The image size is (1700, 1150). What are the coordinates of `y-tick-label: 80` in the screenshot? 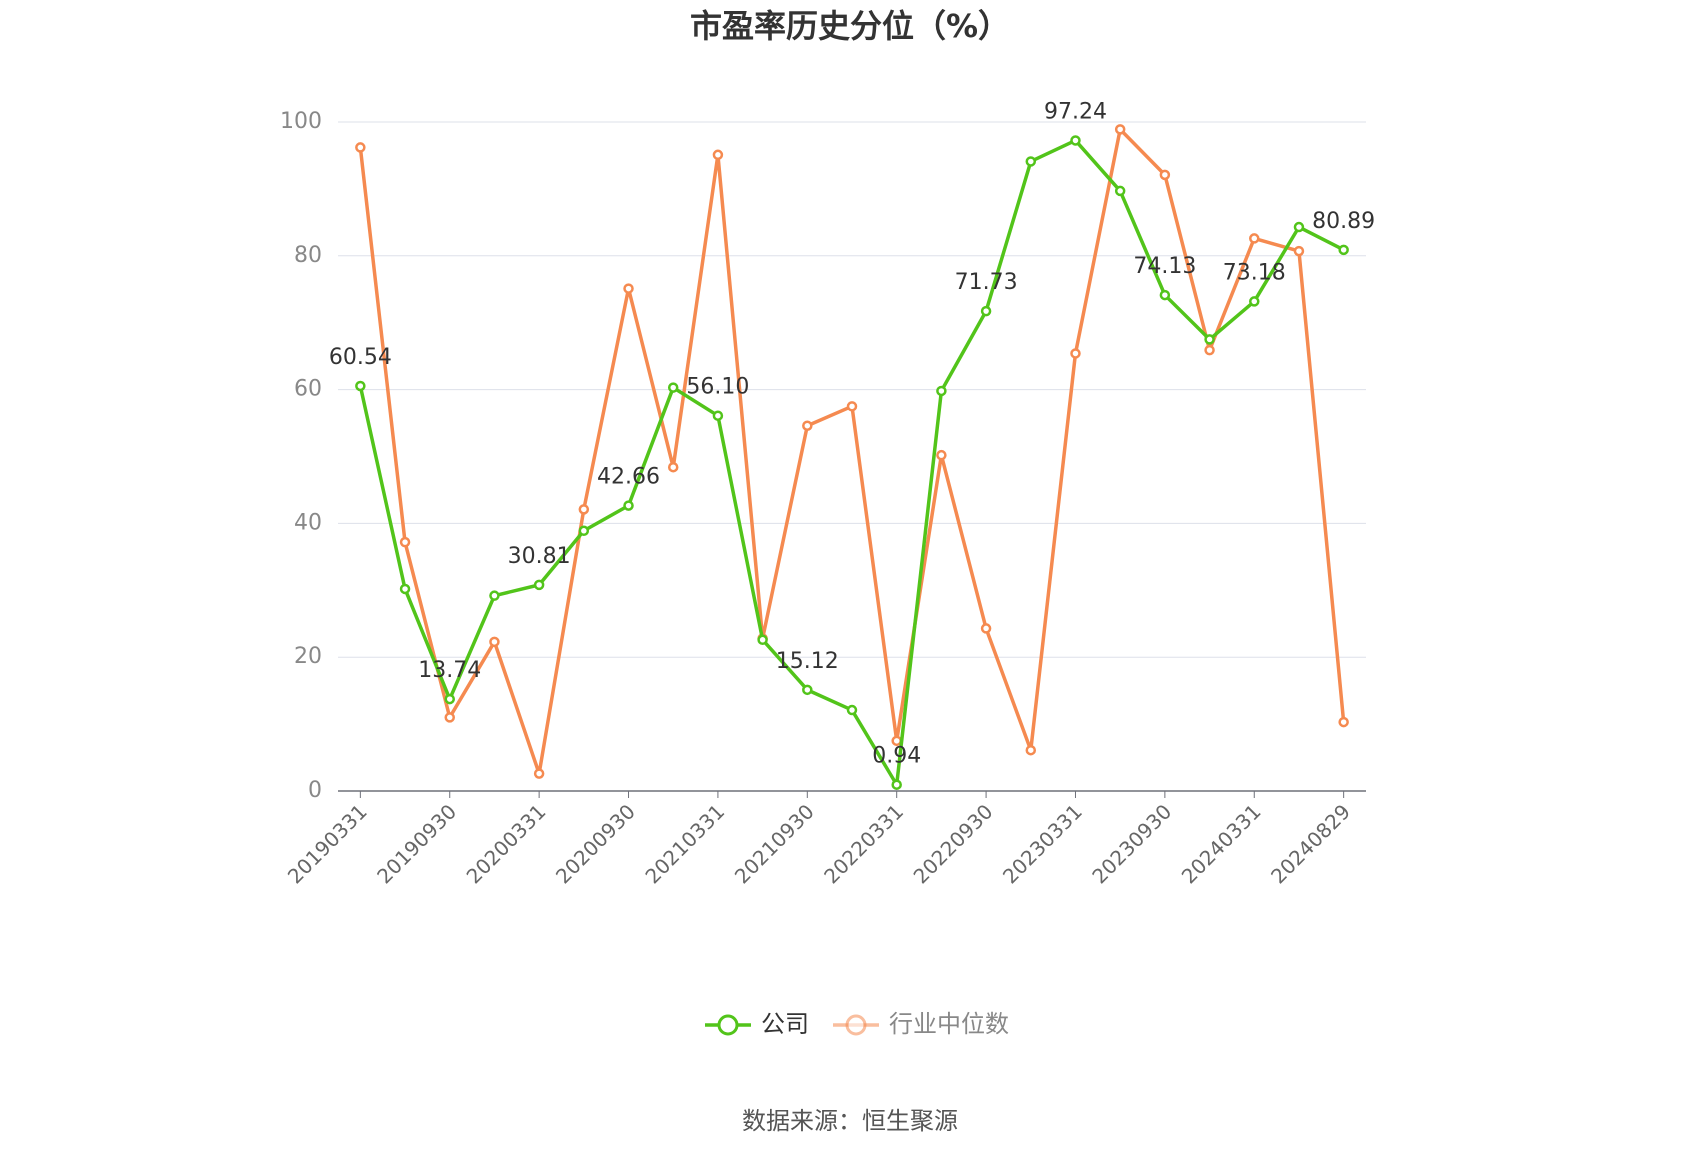 It's located at (308, 255).